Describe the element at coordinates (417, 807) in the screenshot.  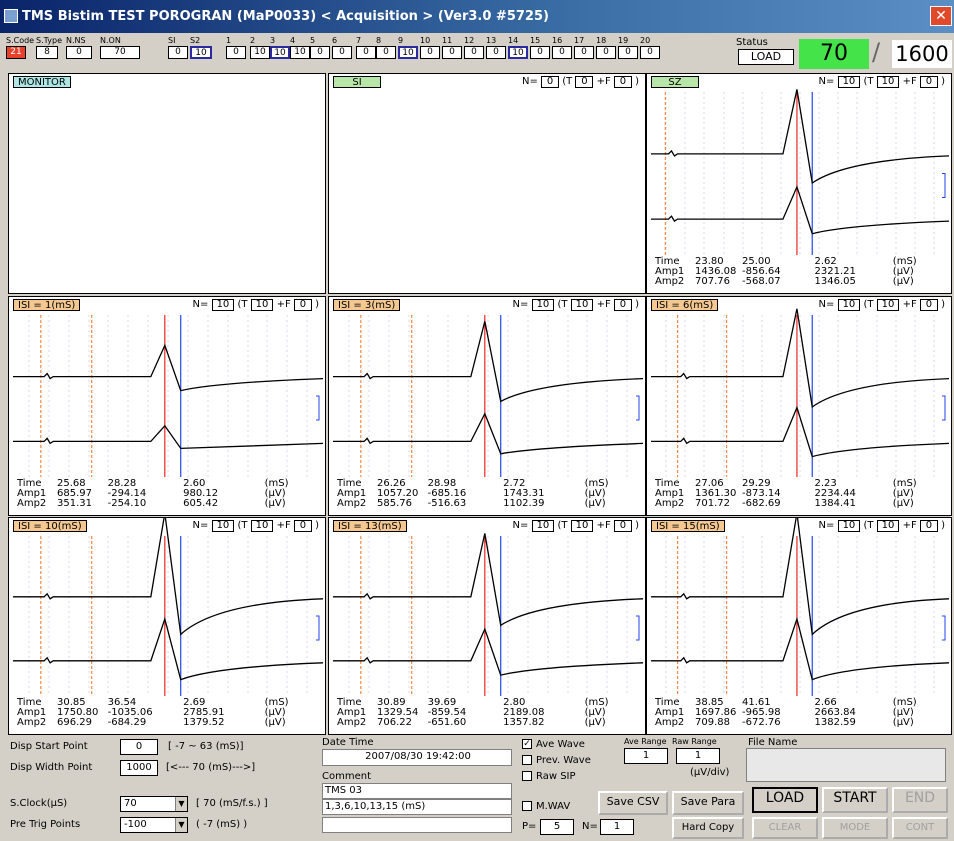
I see `comment-line2: 1,3,6,10,13,15 (mS)` at that location.